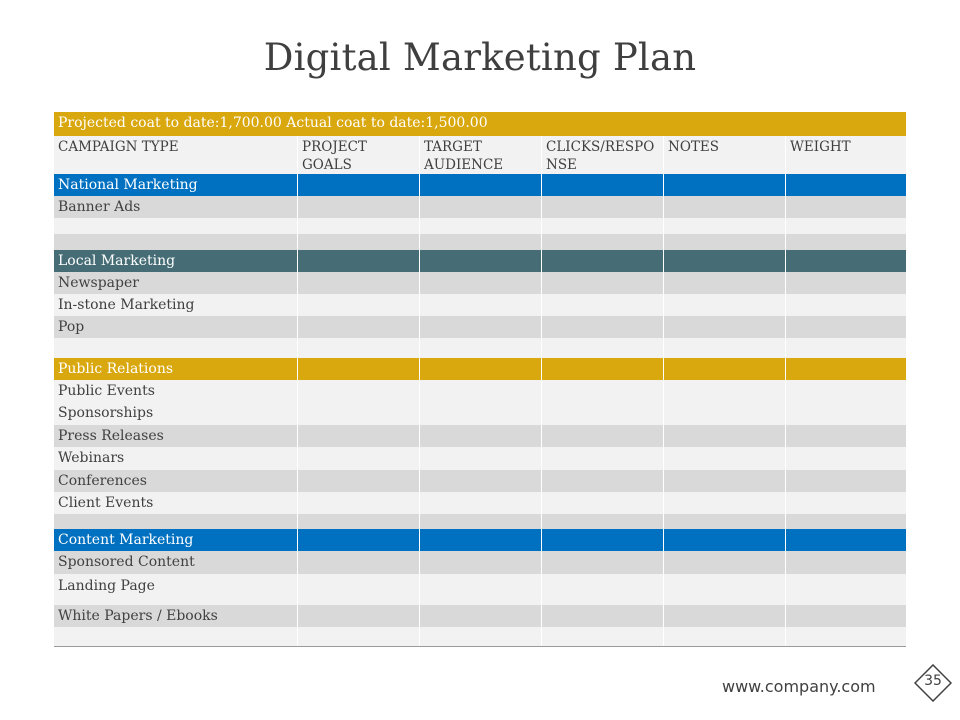 This screenshot has width=960, height=720. Describe the element at coordinates (480, 57) in the screenshot. I see `slide-title: Digital Marketing Plan` at that location.